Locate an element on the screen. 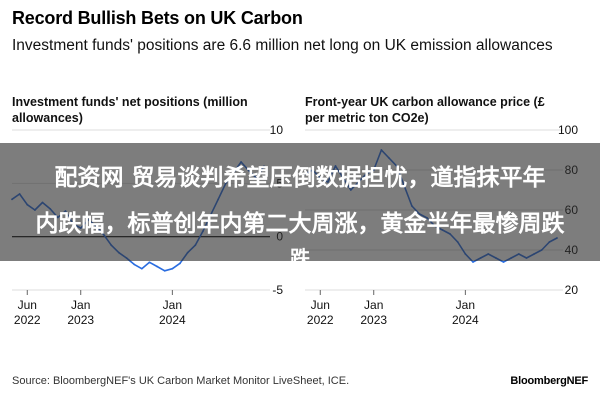  overlay-text-line-2: 内跌幅，标普创年内第二大周涨，黄金半年最惨周跌 is located at coordinates (300, 224).